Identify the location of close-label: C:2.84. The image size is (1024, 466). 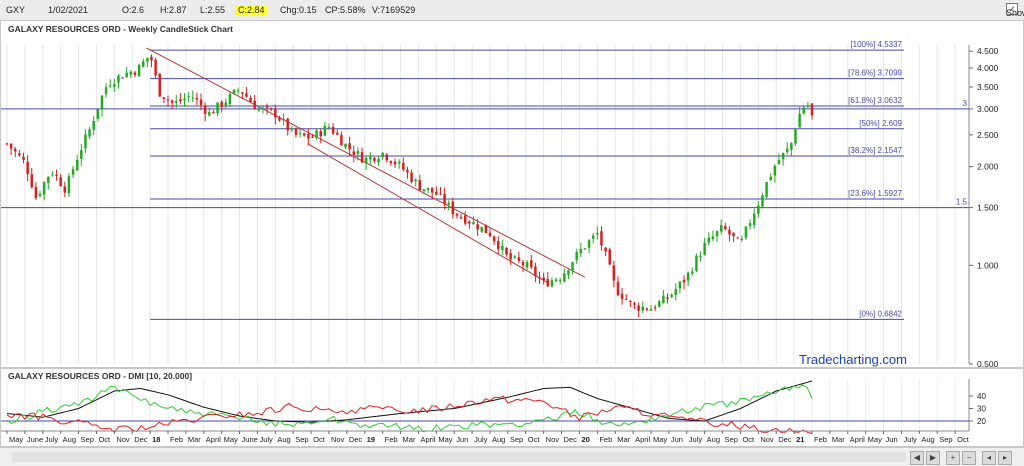
(251, 10).